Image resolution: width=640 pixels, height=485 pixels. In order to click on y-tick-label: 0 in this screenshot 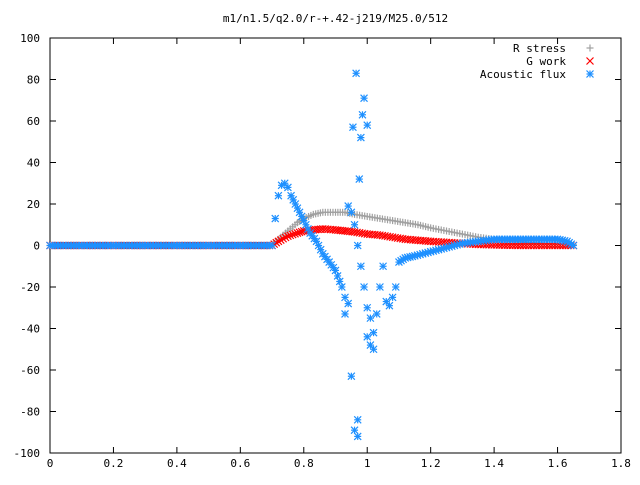, I will do `click(36, 246)`.